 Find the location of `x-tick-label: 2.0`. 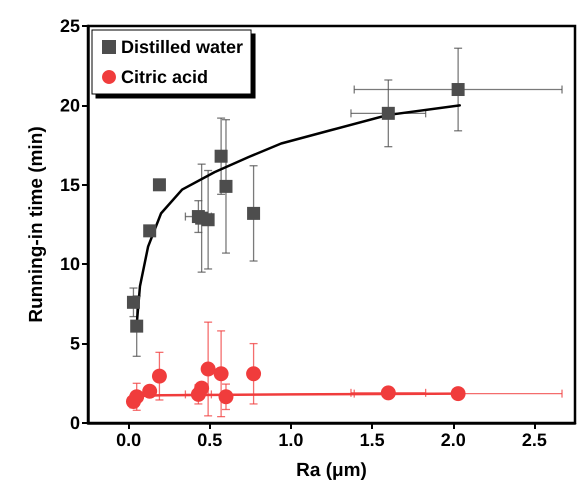

x-tick-label: 2.0 is located at coordinates (453, 440).